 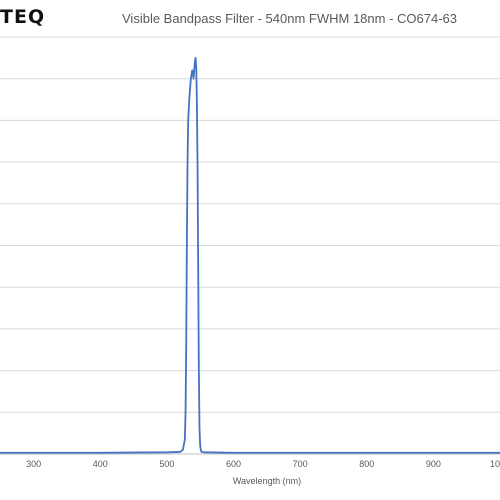 I want to click on x-tick-label: 800, so click(x=366, y=464).